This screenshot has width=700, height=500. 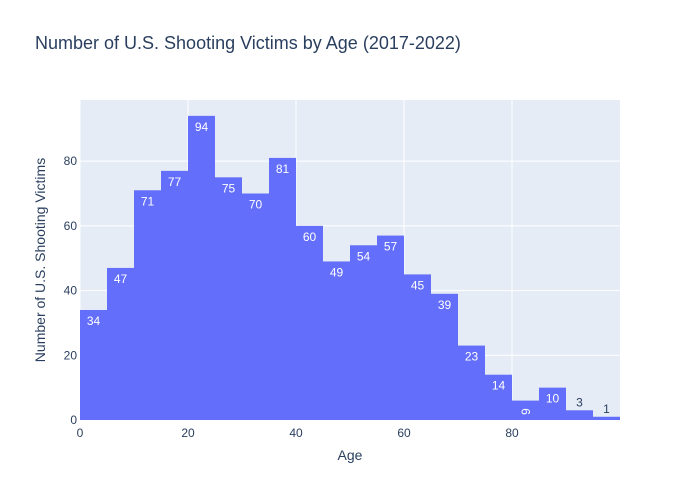 What do you see at coordinates (418, 285) in the screenshot?
I see `bar-value-label: 45` at bounding box center [418, 285].